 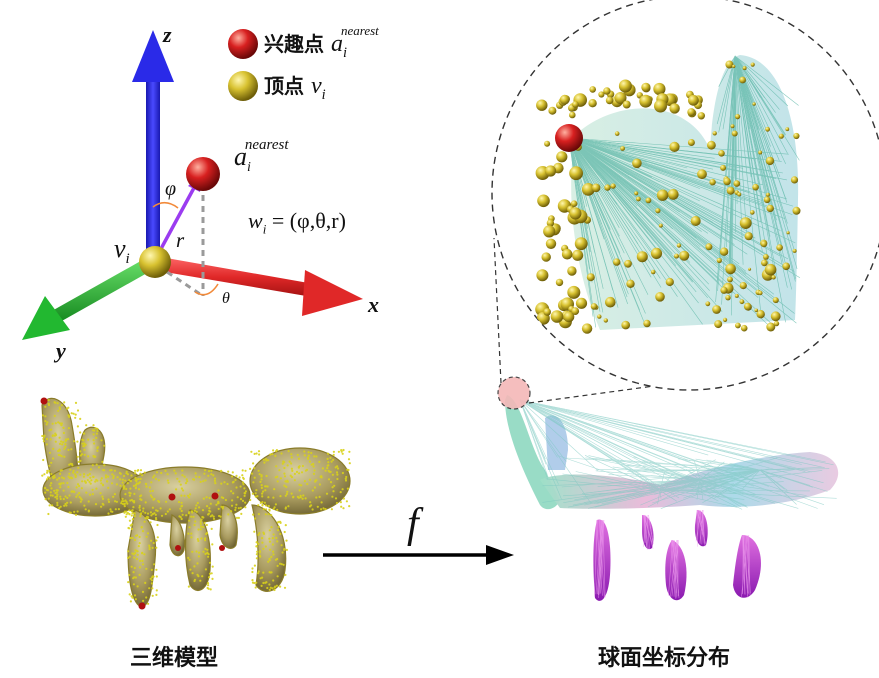 What do you see at coordinates (132, 503) in the screenshot?
I see `model-interest-points` at bounding box center [132, 503].